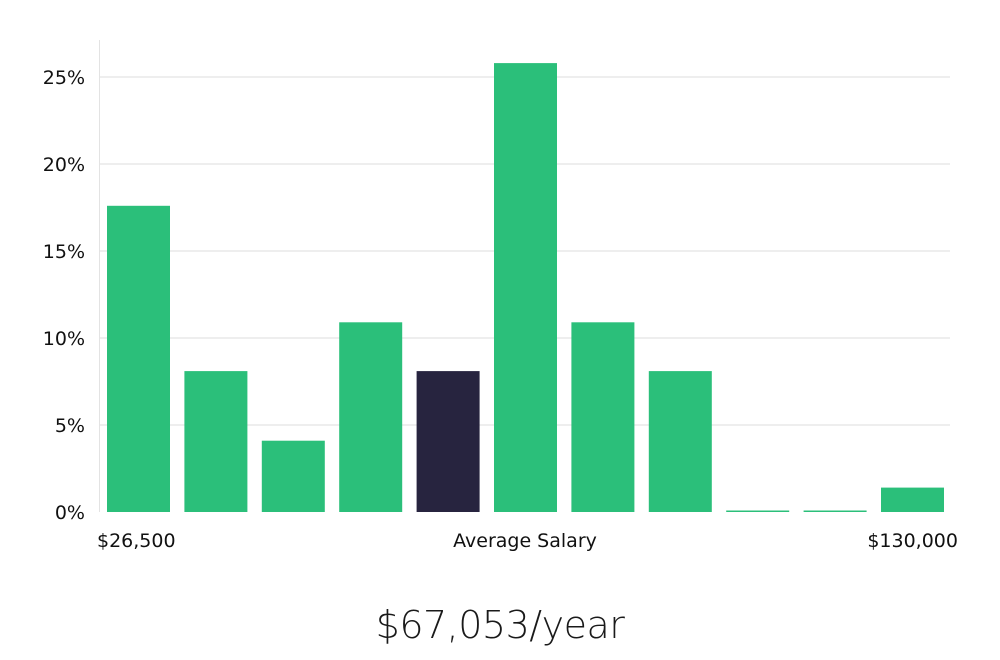  I want to click on x-label-min: $26,500, so click(136, 541).